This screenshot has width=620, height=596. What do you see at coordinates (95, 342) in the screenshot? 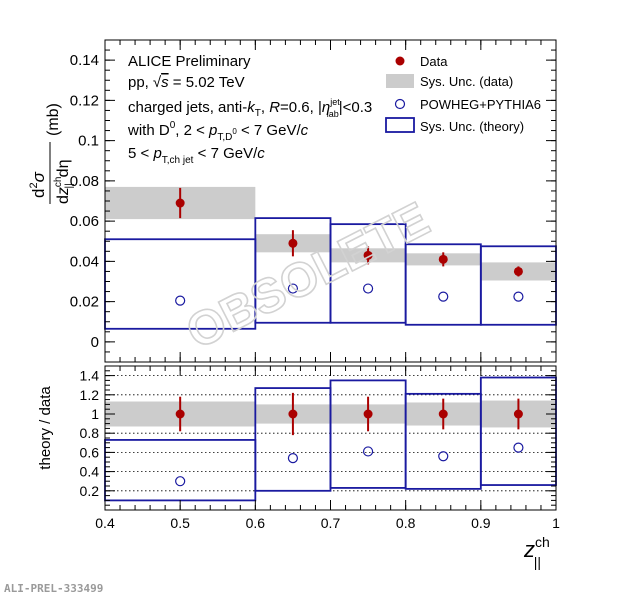
I see `top-y-tick-label-0: 0` at bounding box center [95, 342].